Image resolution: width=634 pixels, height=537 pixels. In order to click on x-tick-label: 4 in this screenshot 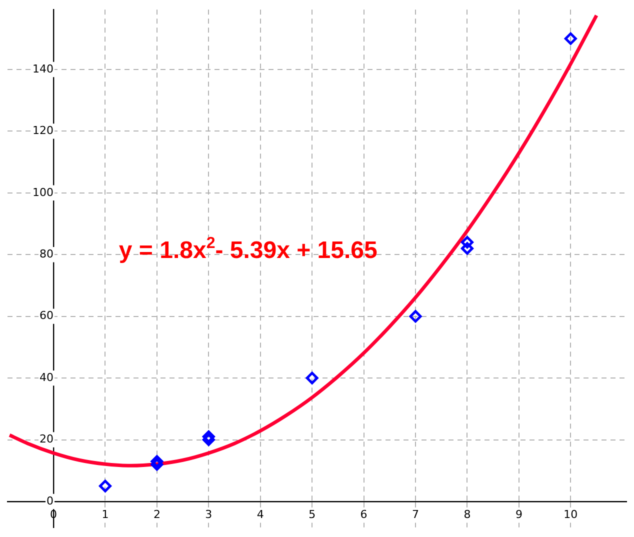, I will do `click(260, 514)`.